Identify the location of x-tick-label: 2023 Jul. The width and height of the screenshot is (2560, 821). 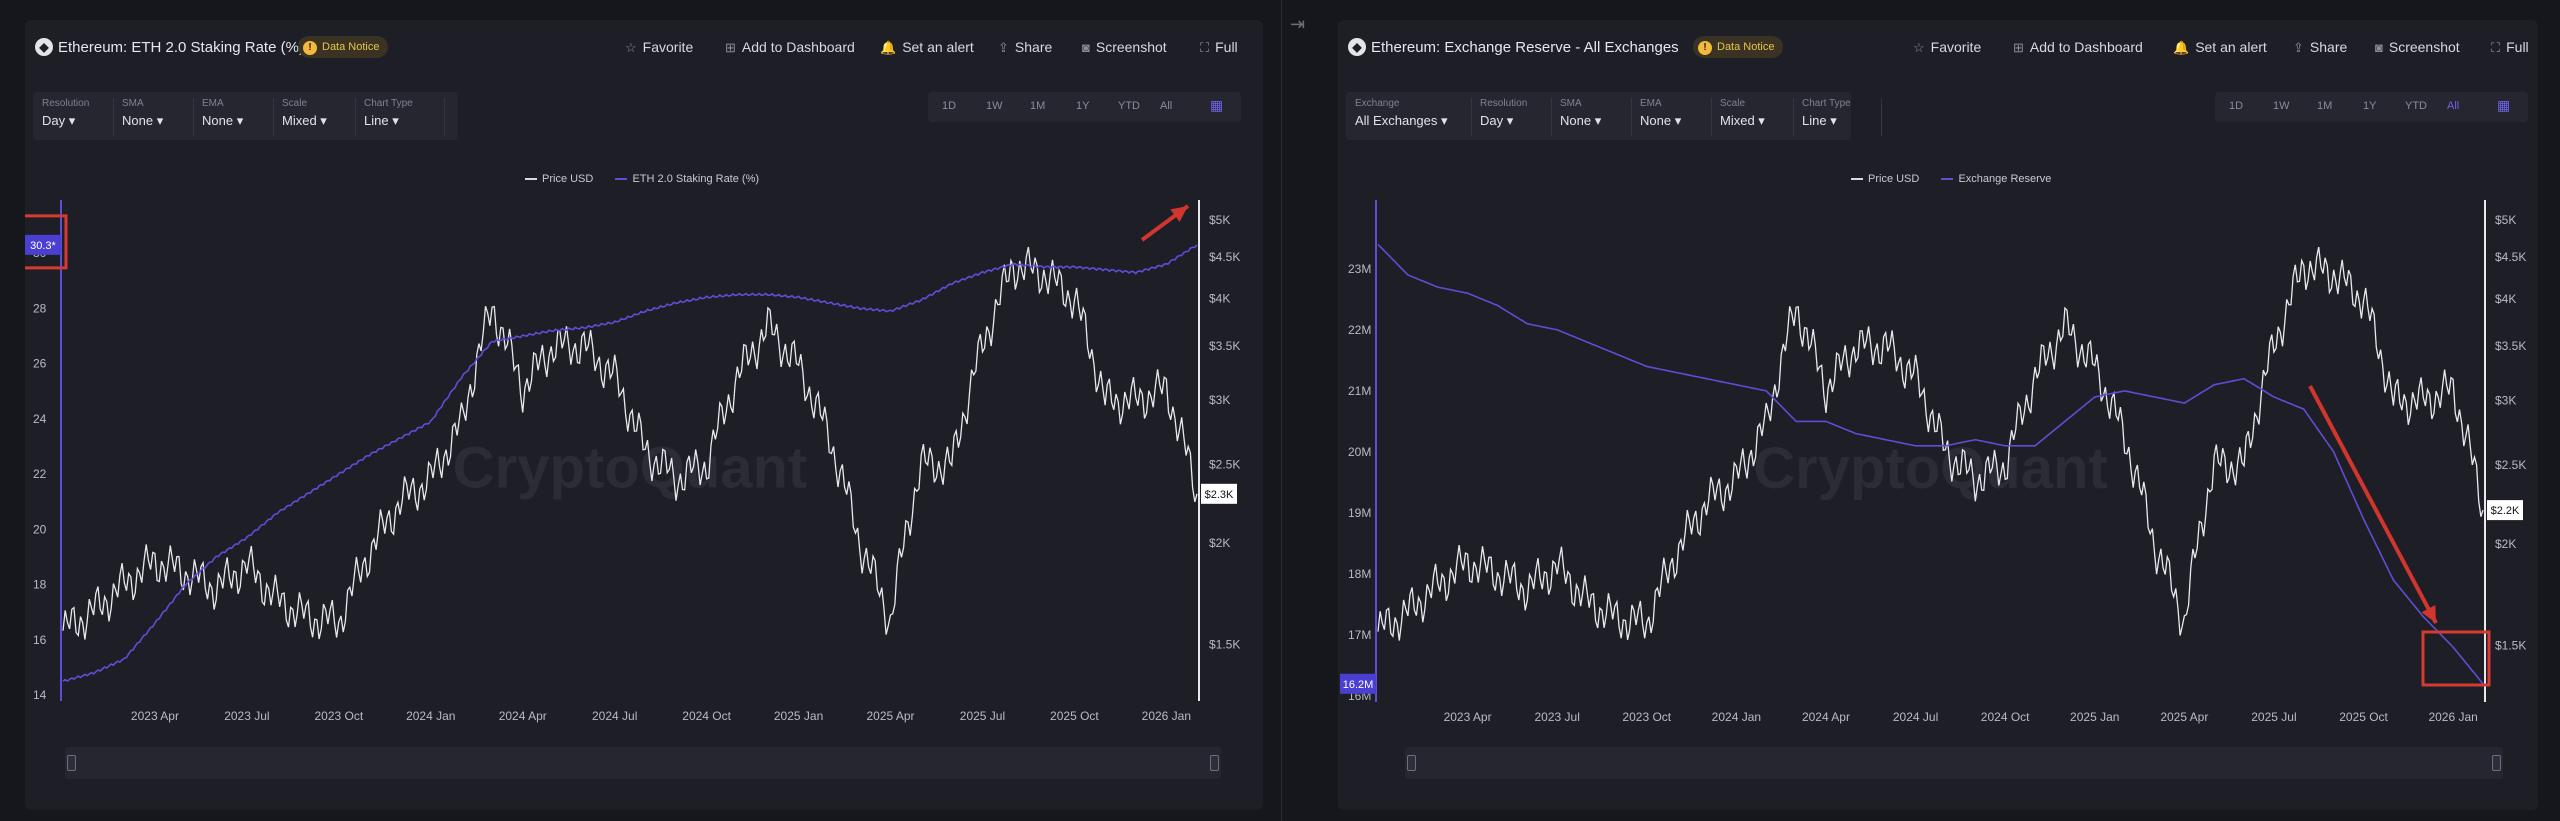
(1557, 717).